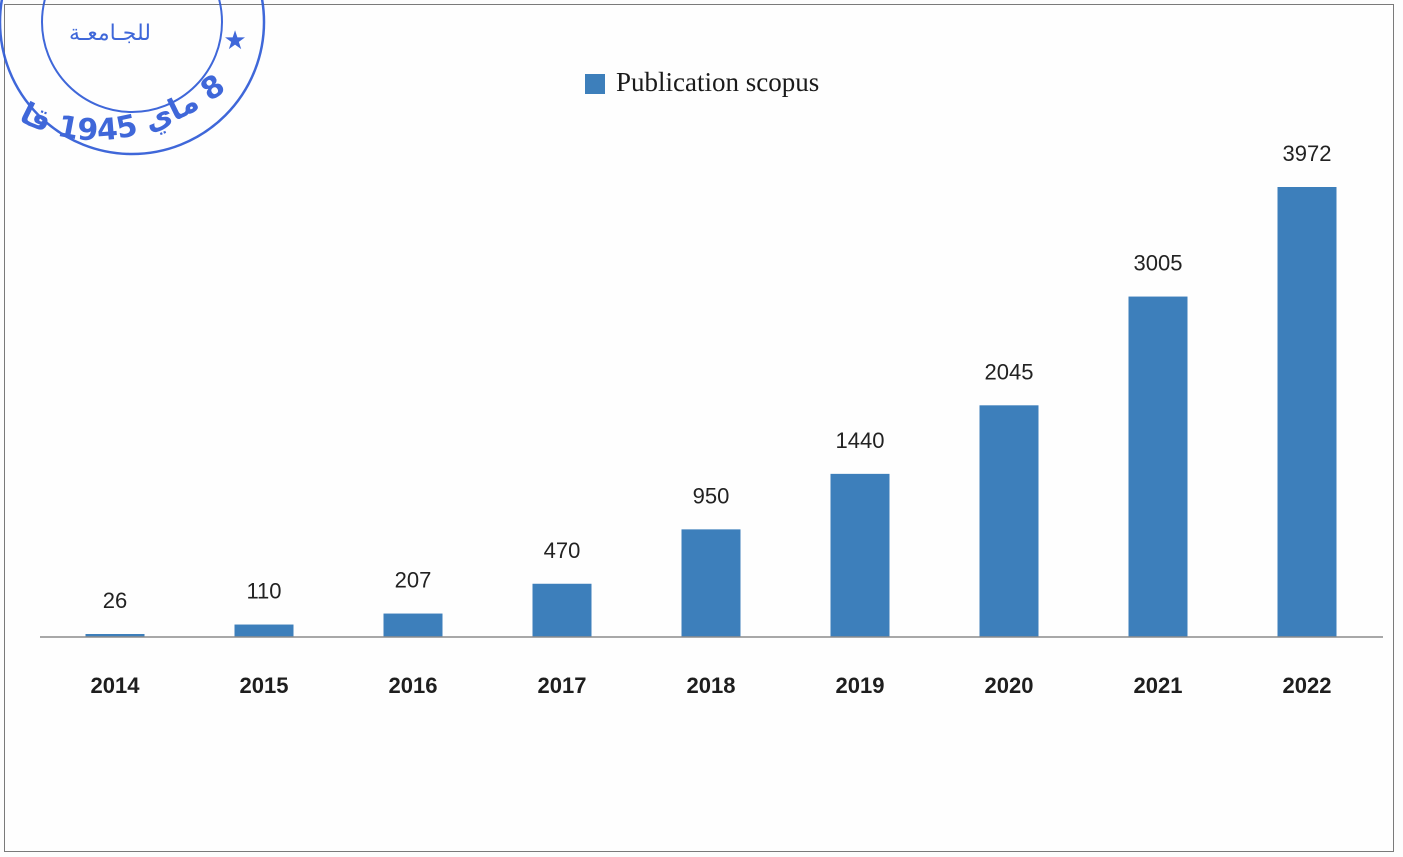 This screenshot has height=857, width=1403. What do you see at coordinates (860, 555) in the screenshot?
I see `bar-2019` at bounding box center [860, 555].